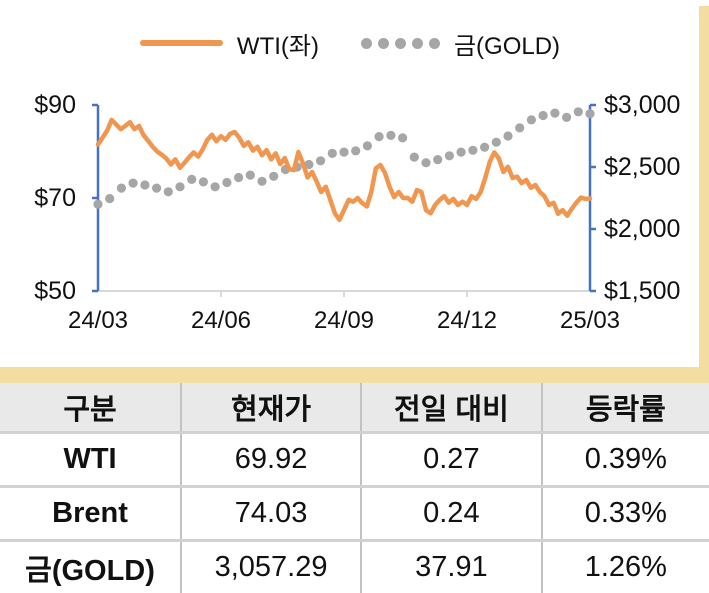 The width and height of the screenshot is (709, 593). What do you see at coordinates (350, 43) in the screenshot?
I see `chart-legend: WTI(좌) 금(GOLD)` at bounding box center [350, 43].